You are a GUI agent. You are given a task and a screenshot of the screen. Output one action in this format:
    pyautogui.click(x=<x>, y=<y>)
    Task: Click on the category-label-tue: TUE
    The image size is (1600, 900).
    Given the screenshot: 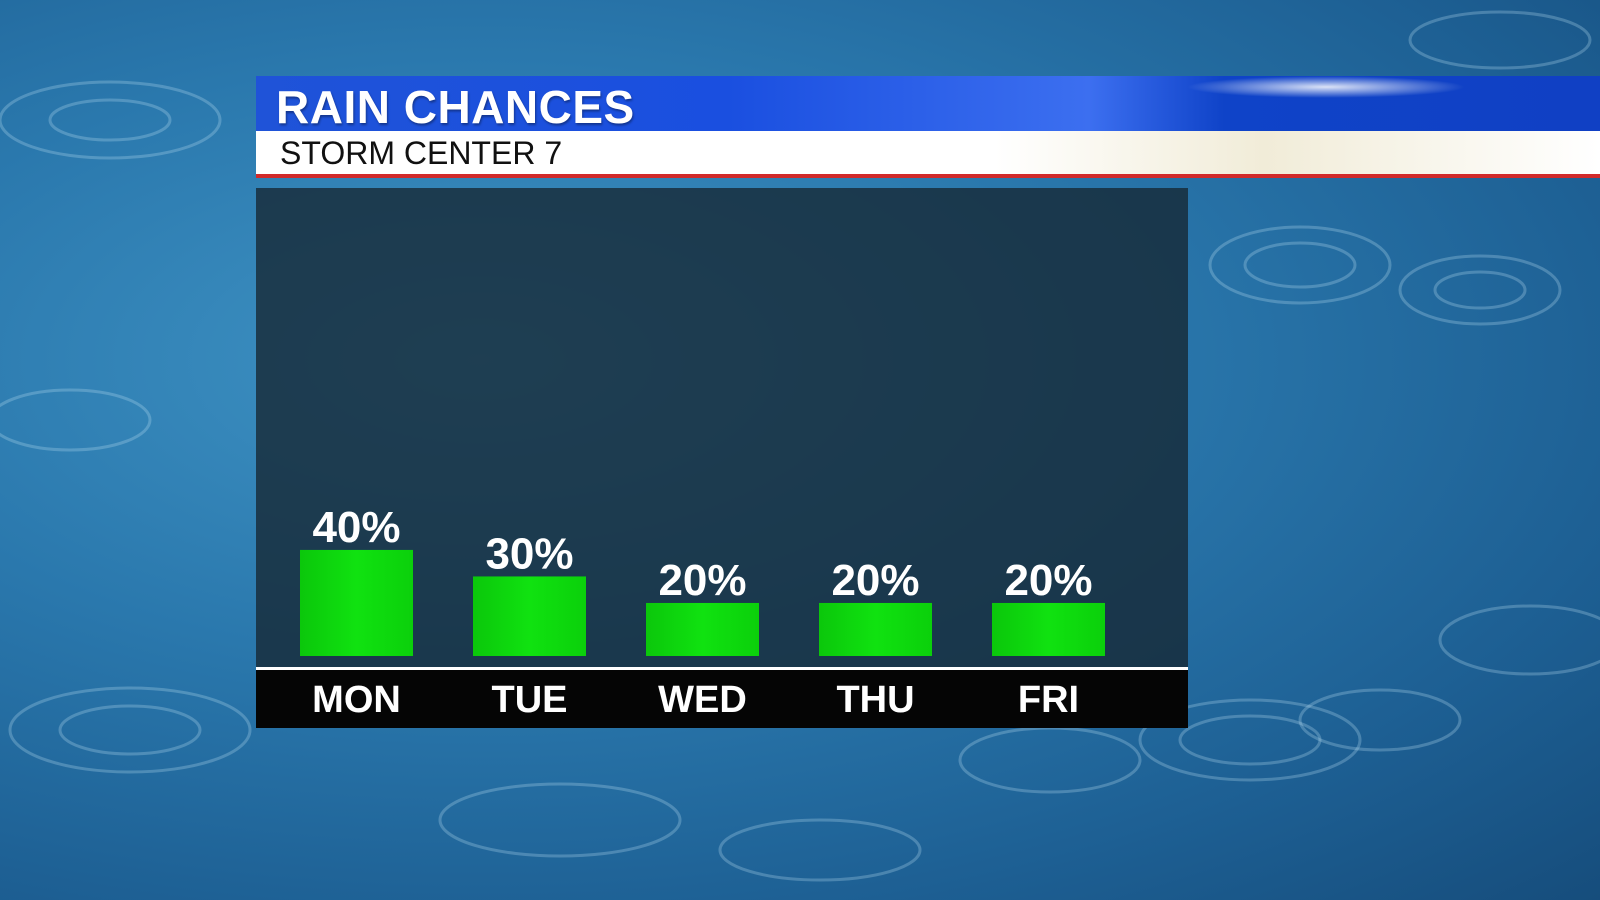 What is the action you would take?
    pyautogui.click(x=530, y=700)
    